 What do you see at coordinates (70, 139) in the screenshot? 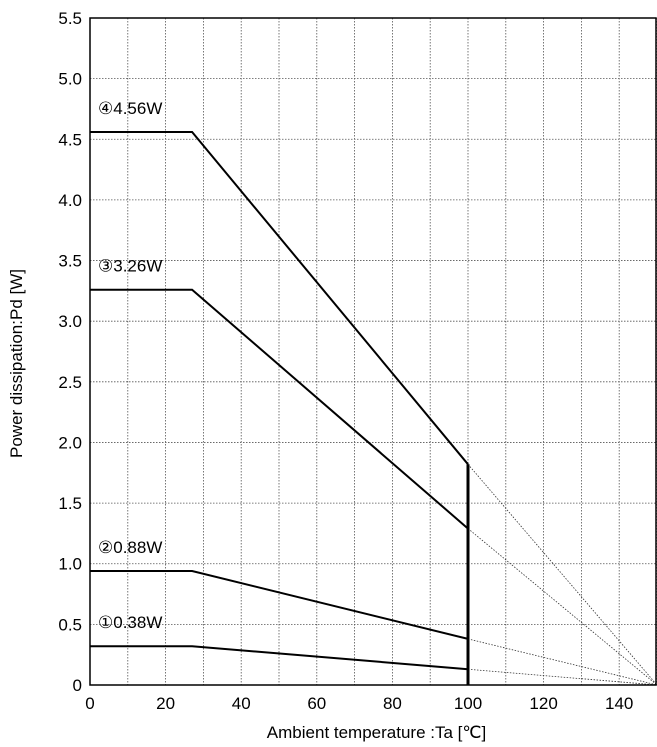
I see `y-tick-label: 4.5` at bounding box center [70, 139].